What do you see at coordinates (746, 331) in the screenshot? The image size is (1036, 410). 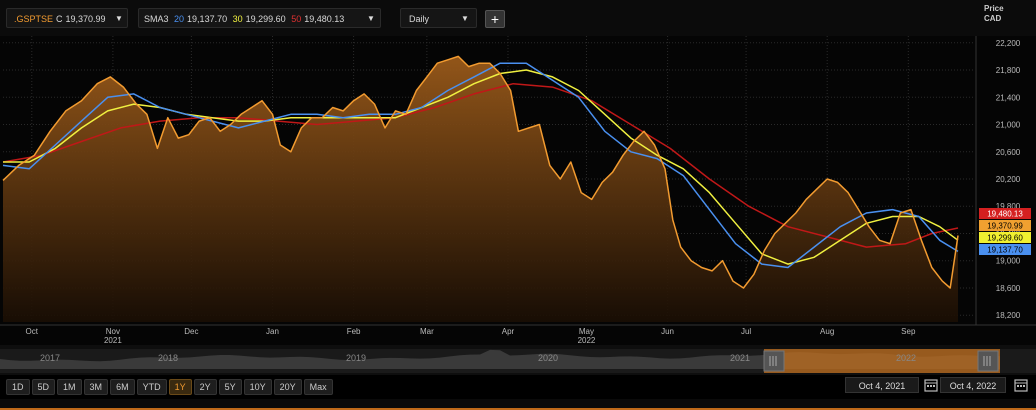 I see `x-tick-label: Jul` at bounding box center [746, 331].